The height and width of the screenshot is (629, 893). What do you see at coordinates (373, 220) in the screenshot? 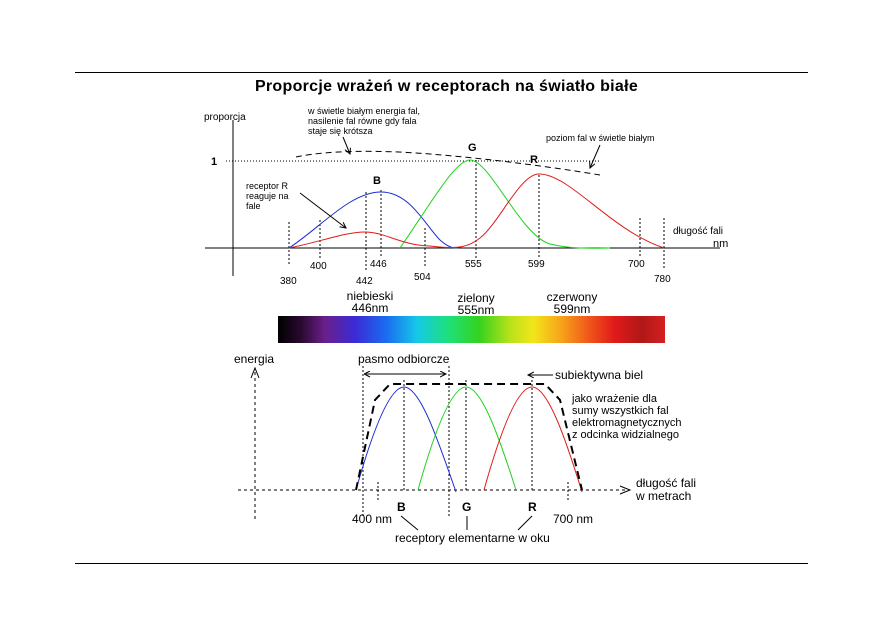
I see `curve-blue` at bounding box center [373, 220].